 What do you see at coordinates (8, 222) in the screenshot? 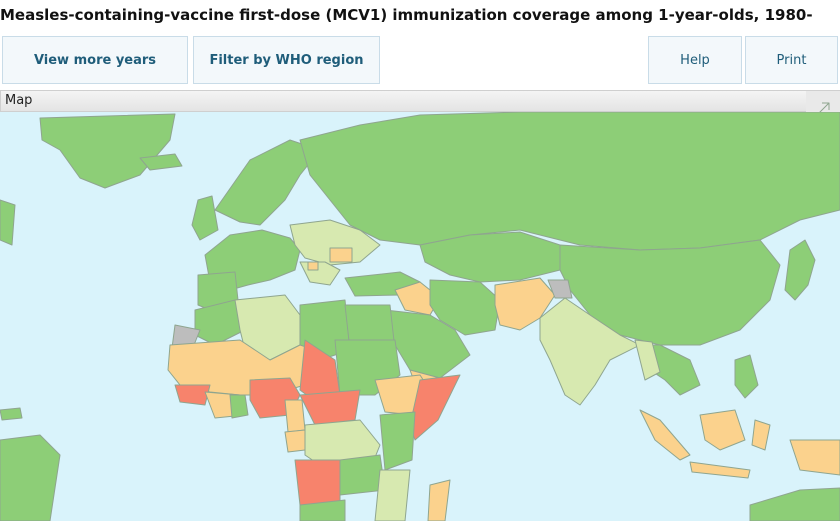
I see `canada-edge` at bounding box center [8, 222].